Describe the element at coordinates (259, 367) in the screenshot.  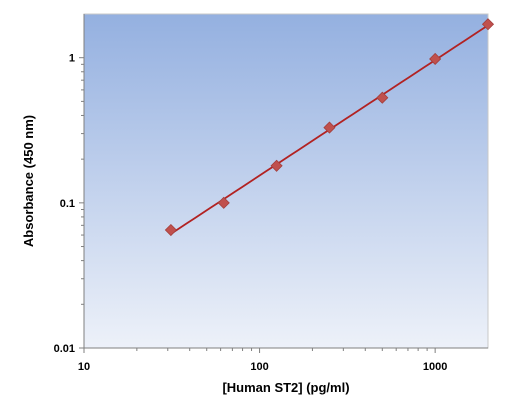
I see `x-tick-label: 100` at that location.